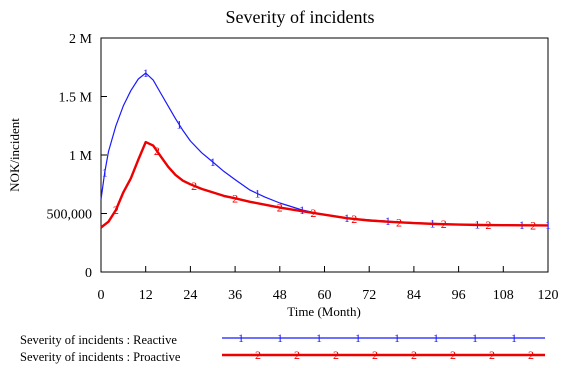 The height and width of the screenshot is (368, 561). Describe the element at coordinates (81, 156) in the screenshot. I see `y-tick-label: 1 M` at that location.